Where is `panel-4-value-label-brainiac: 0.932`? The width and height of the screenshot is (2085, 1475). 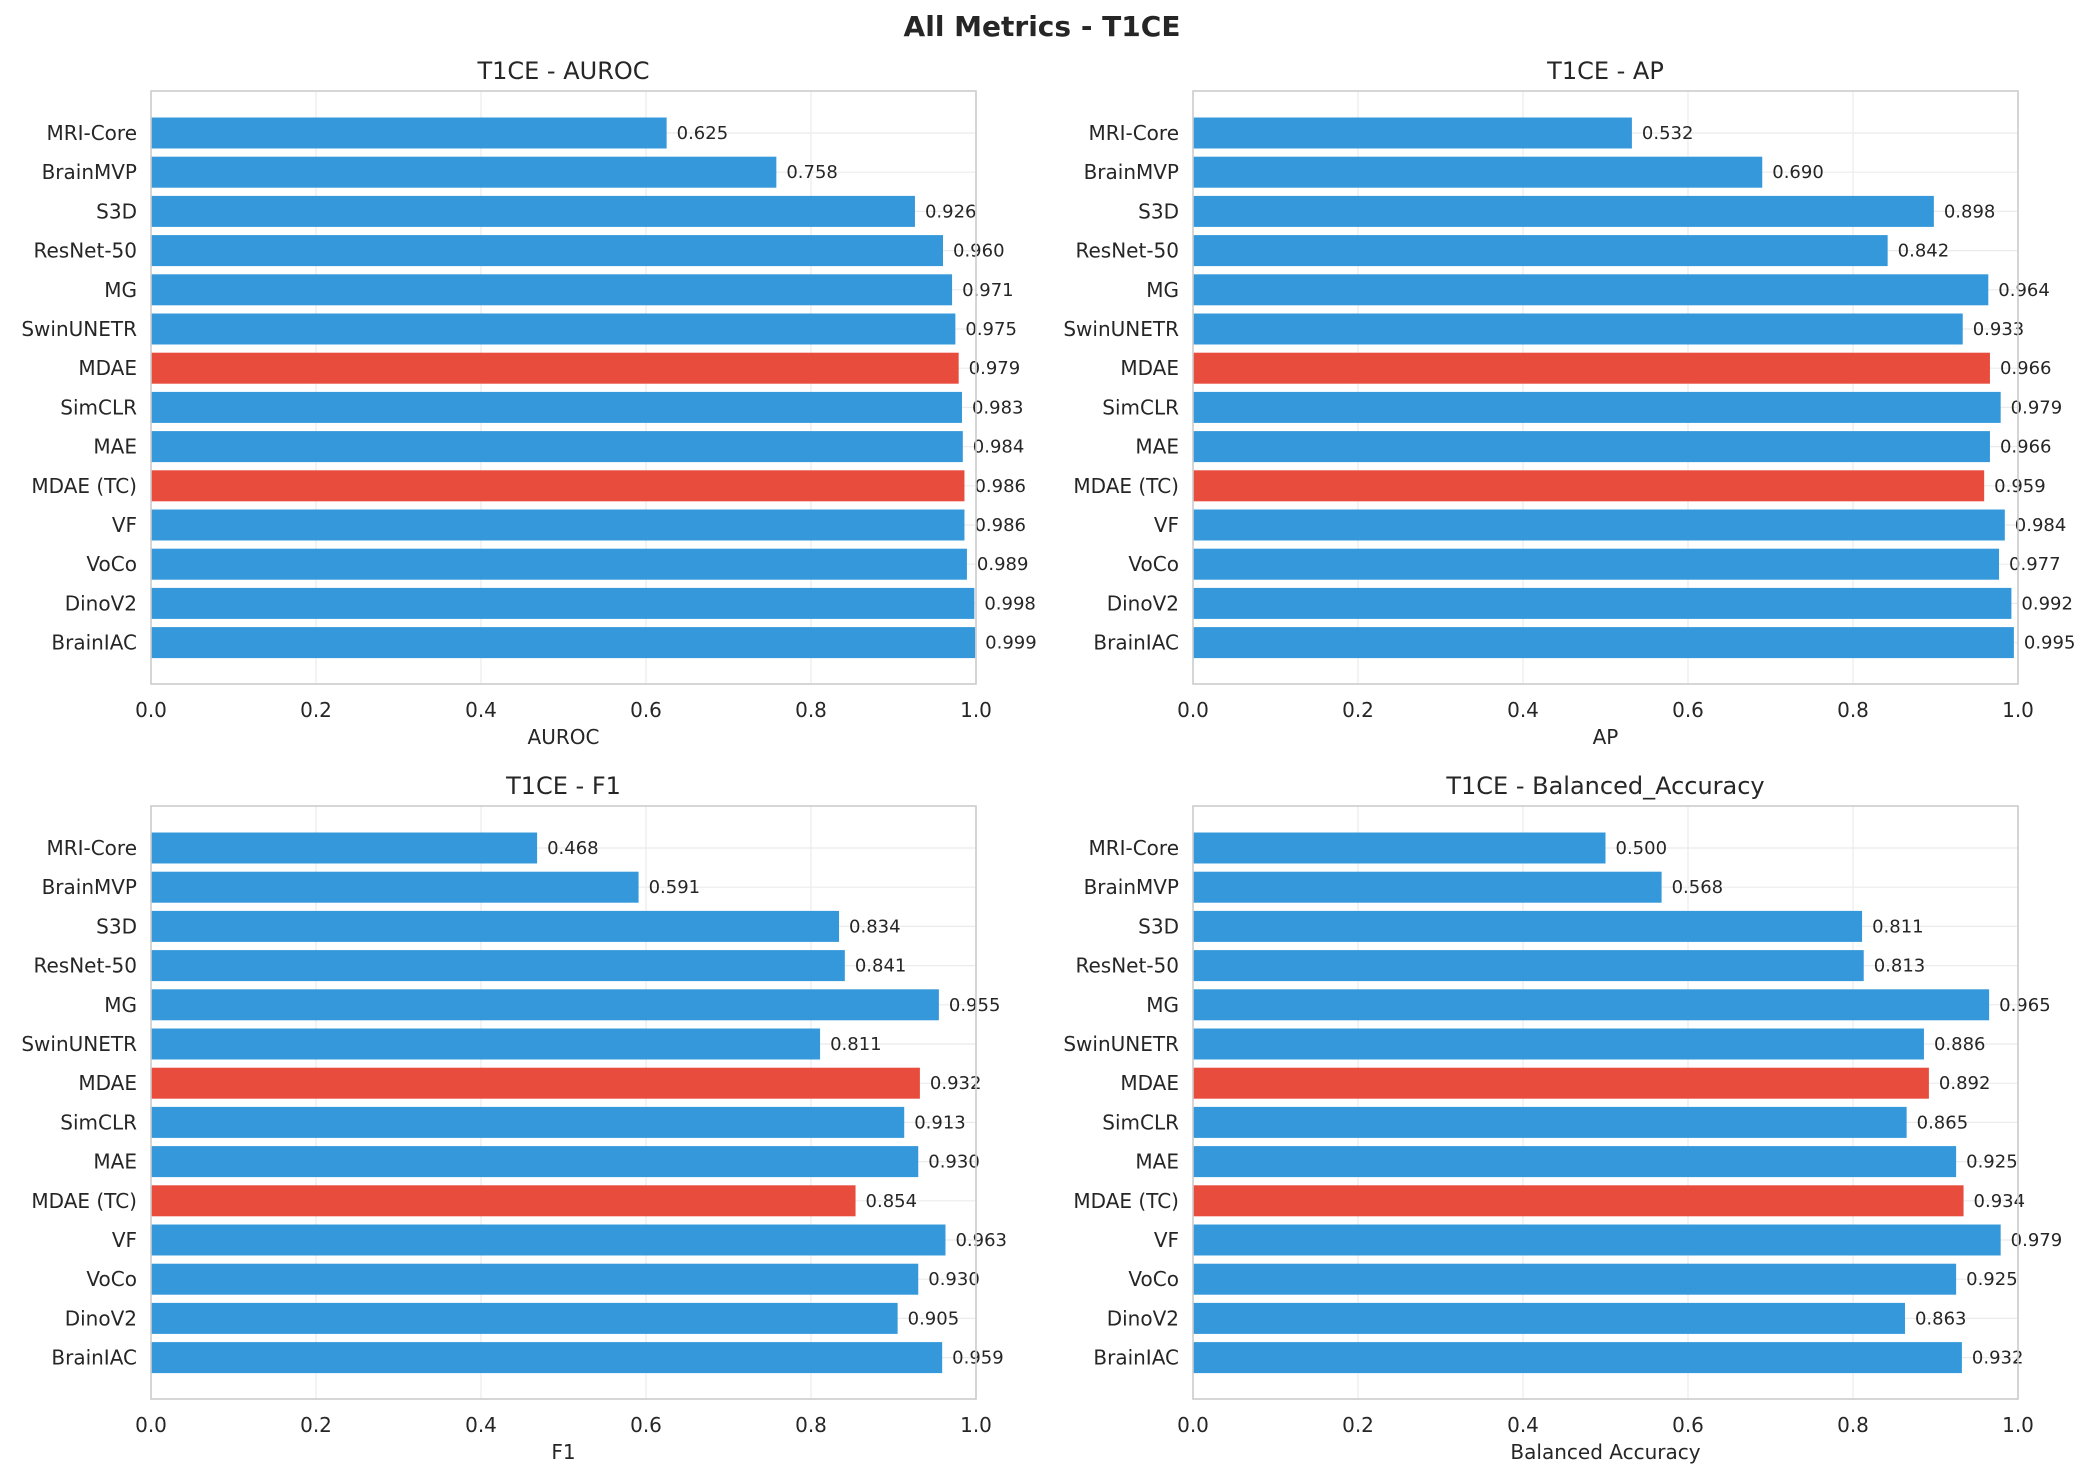
panel-4-value-label-brainiac: 0.932 is located at coordinates (1998, 1358).